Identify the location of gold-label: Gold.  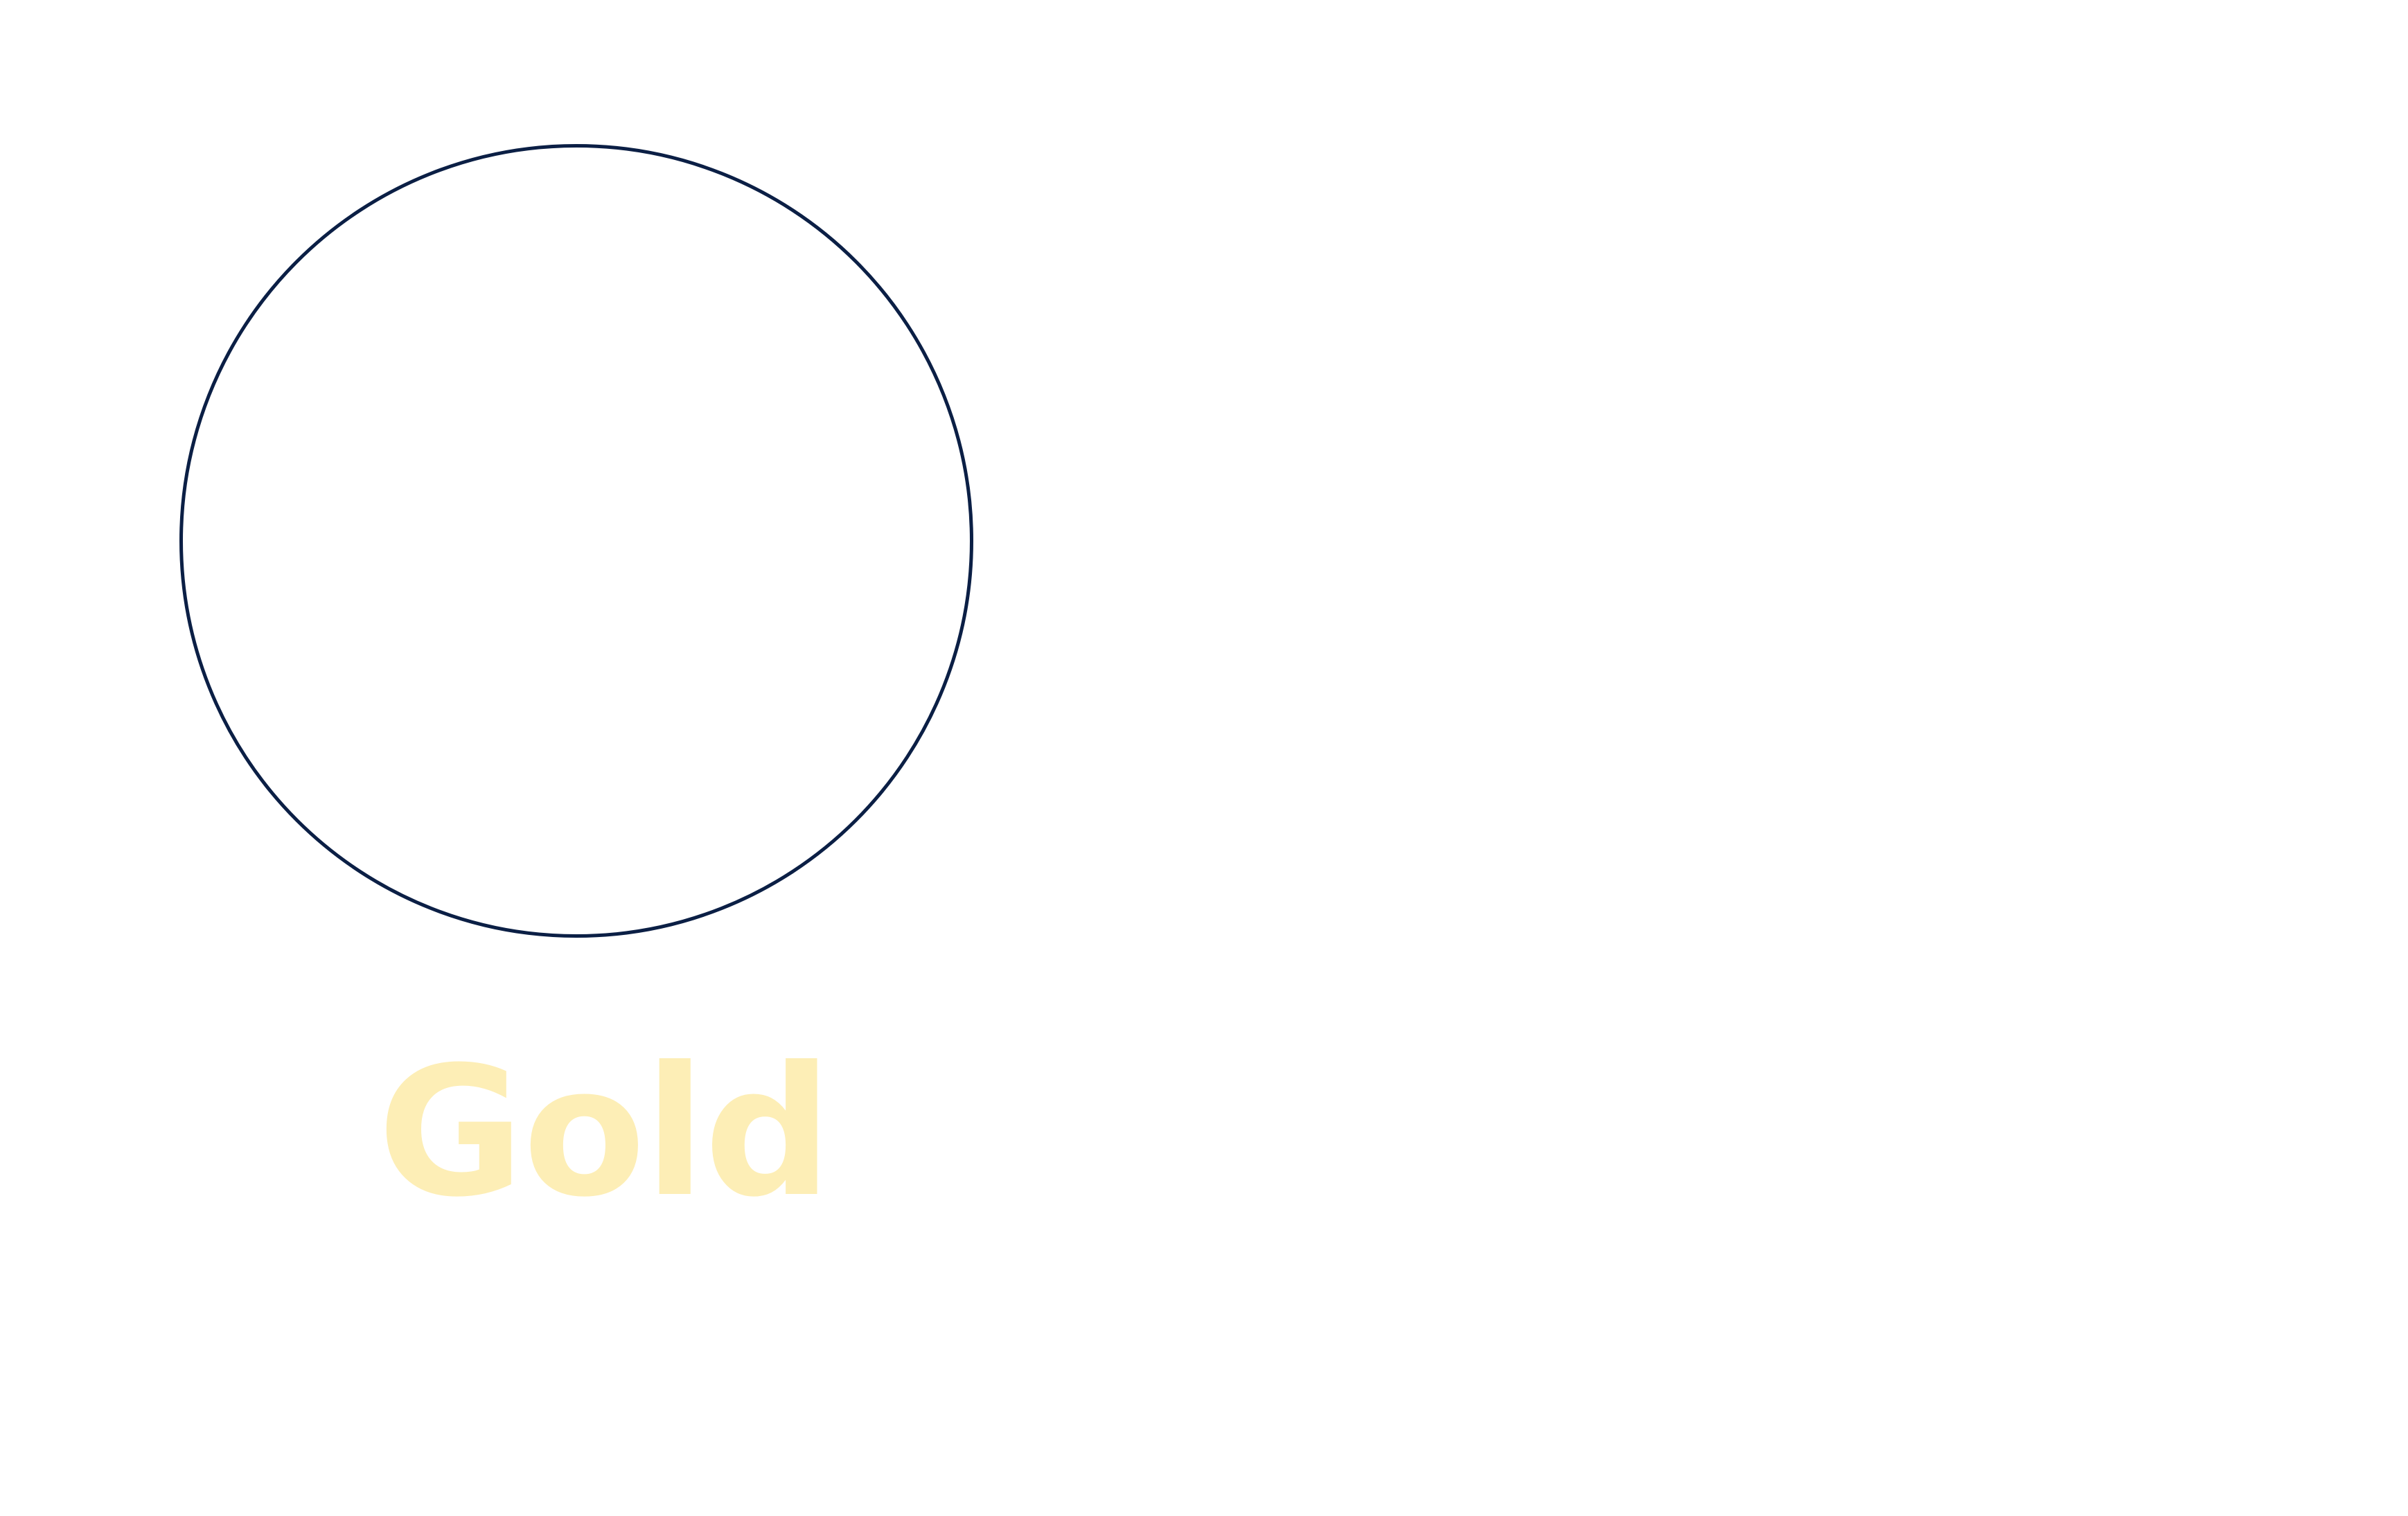
(605, 1132).